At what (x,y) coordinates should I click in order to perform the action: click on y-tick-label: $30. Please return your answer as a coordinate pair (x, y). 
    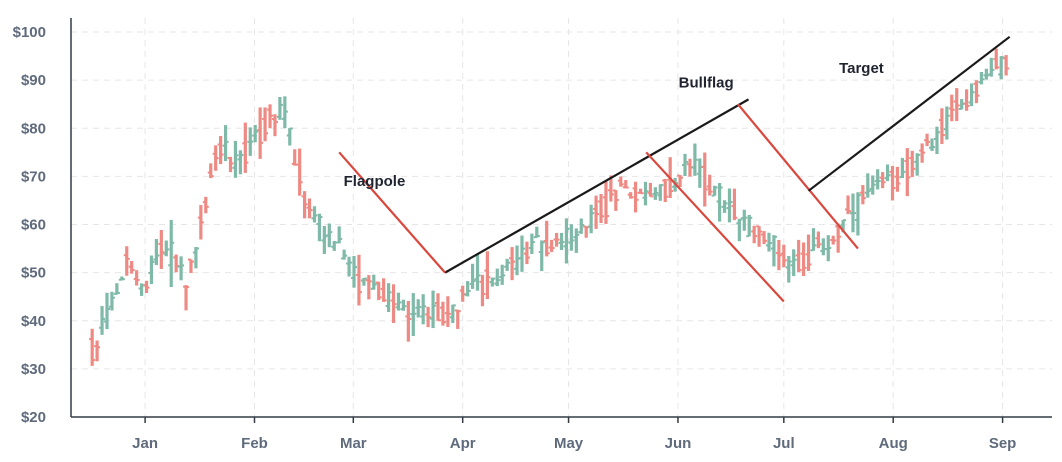
    Looking at the image, I should click on (33, 369).